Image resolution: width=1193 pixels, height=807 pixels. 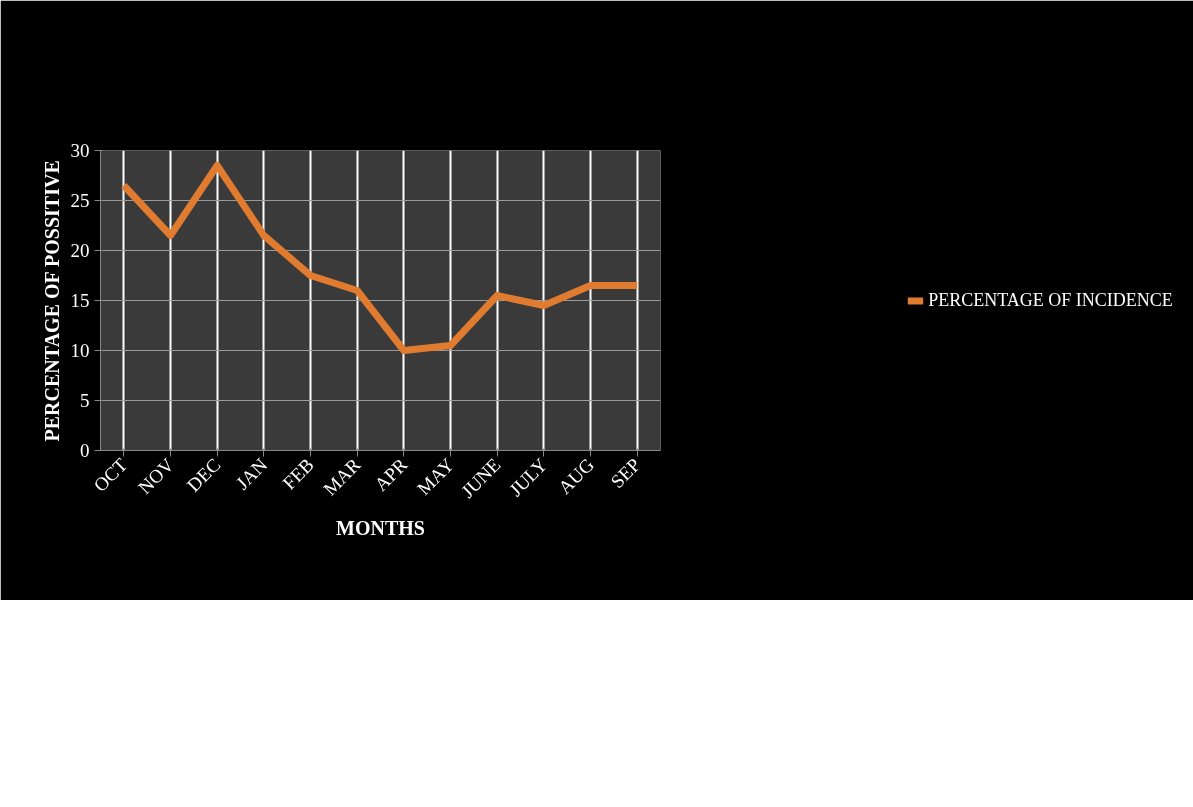 What do you see at coordinates (380, 528) in the screenshot?
I see `x-axis-title: MONTHS` at bounding box center [380, 528].